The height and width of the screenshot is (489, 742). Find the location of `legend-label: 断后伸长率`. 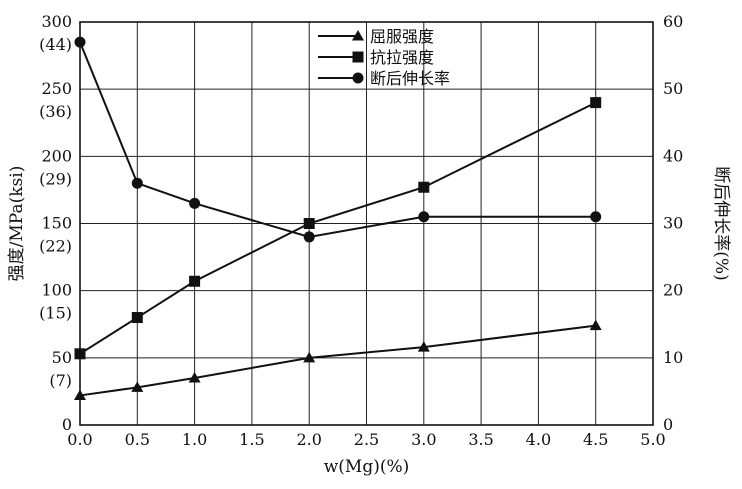

legend-label: 断后伸长率 is located at coordinates (410, 78).